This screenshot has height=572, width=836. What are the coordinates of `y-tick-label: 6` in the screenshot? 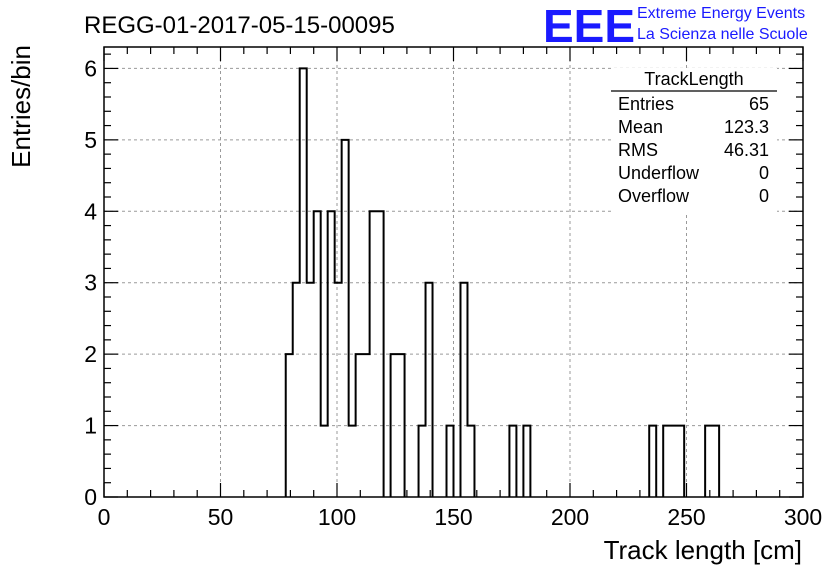 It's located at (90, 68).